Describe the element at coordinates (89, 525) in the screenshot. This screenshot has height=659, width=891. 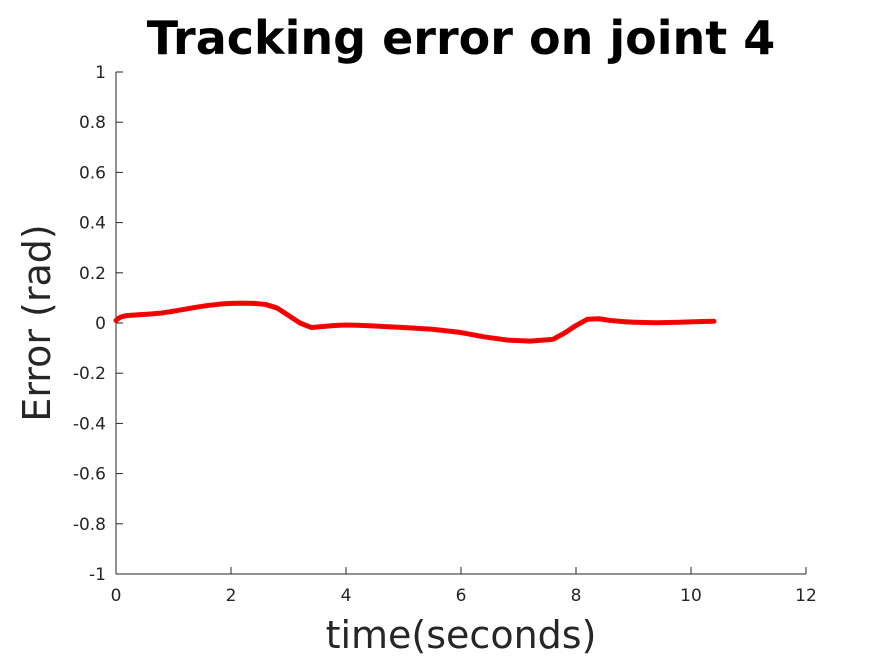
I see `y-tick-label: -0.8` at that location.